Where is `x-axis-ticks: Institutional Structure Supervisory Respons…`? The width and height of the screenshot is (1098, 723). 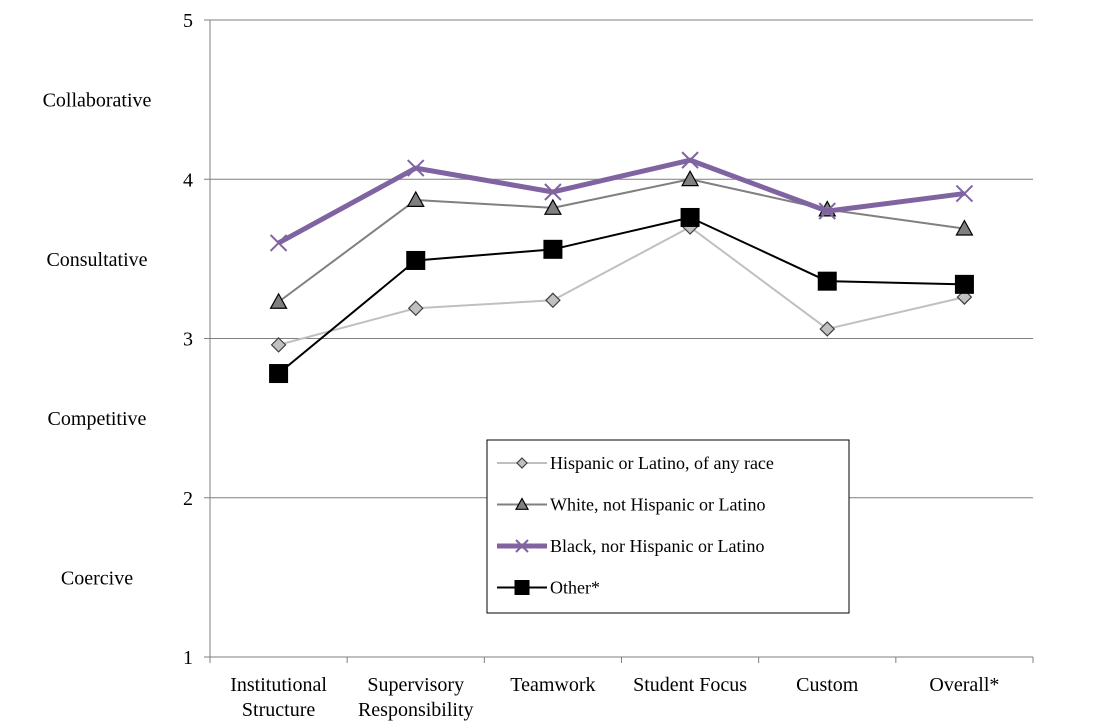
x-axis-ticks: Institutional Structure Supervisory Respons… is located at coordinates (614, 697).